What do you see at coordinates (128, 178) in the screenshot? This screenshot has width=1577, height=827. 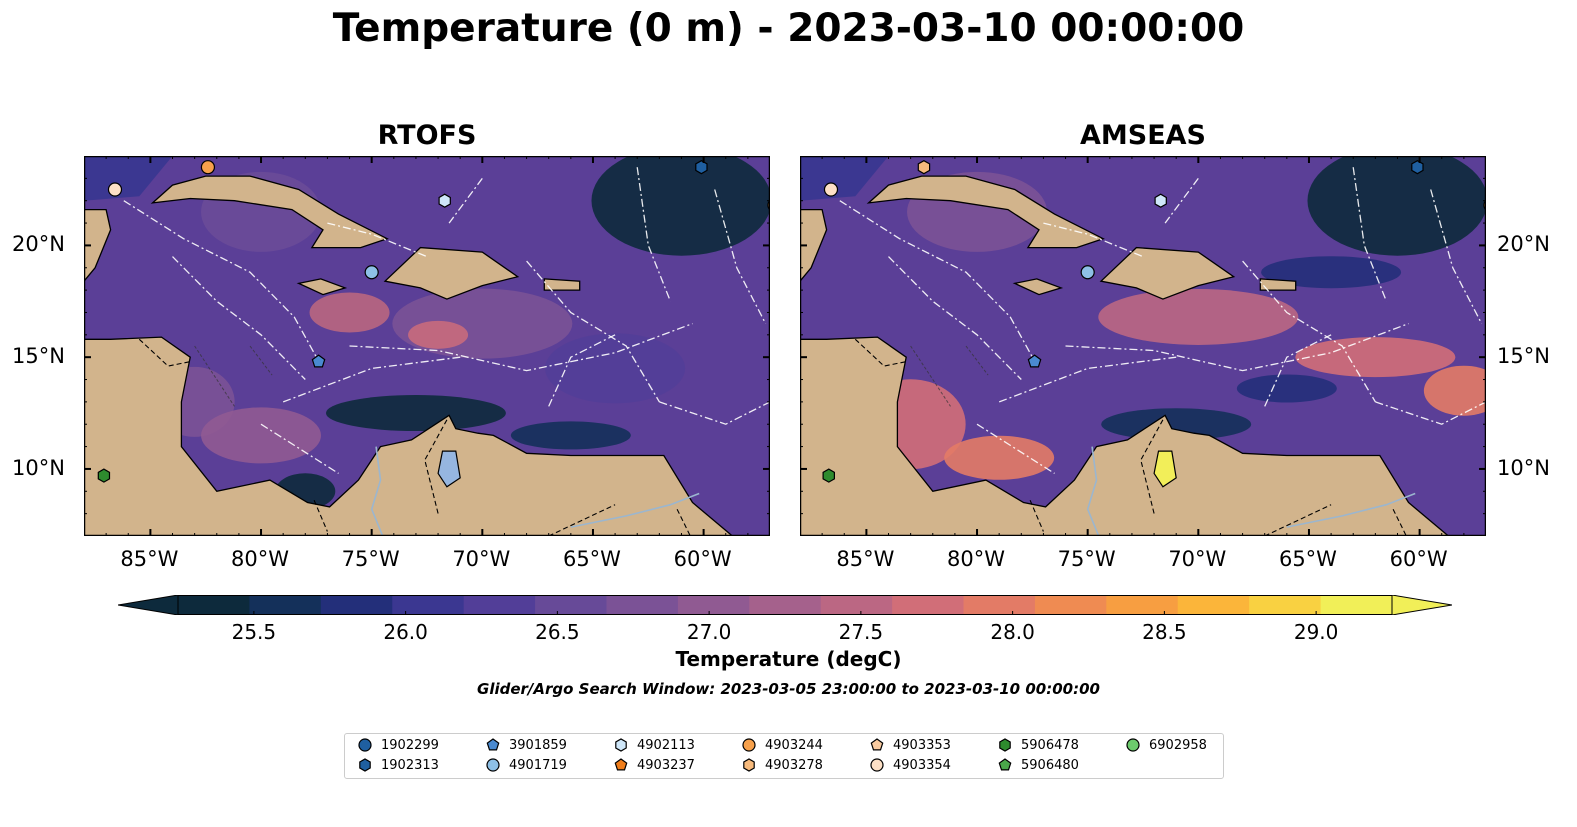 I see `gulf-water` at bounding box center [128, 178].